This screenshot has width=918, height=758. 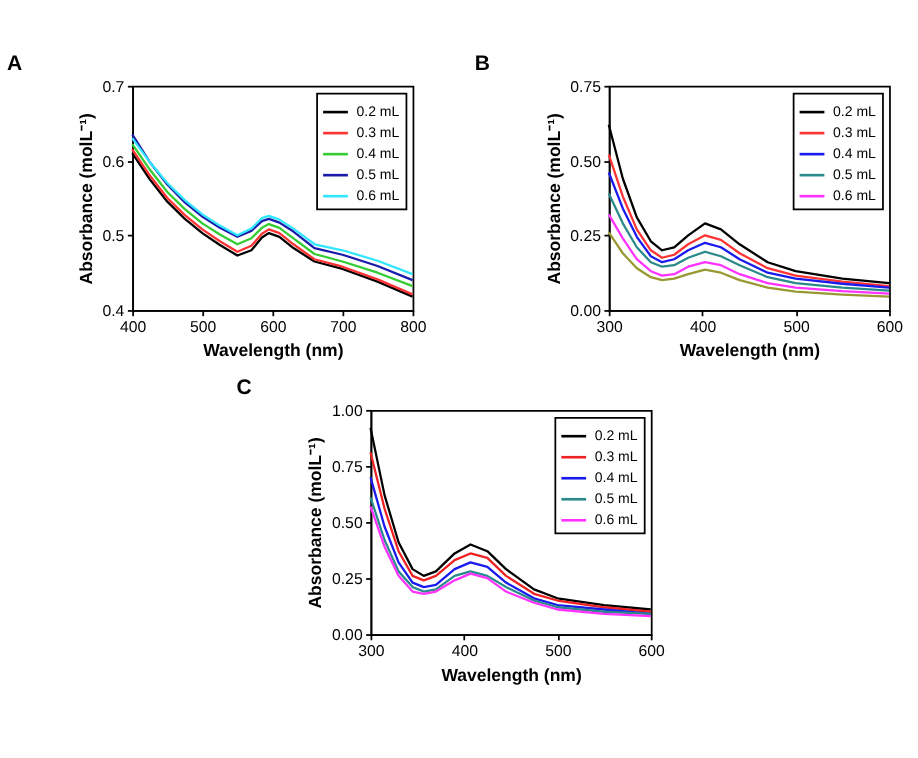 I want to click on chart-title: B, so click(x=482, y=64).